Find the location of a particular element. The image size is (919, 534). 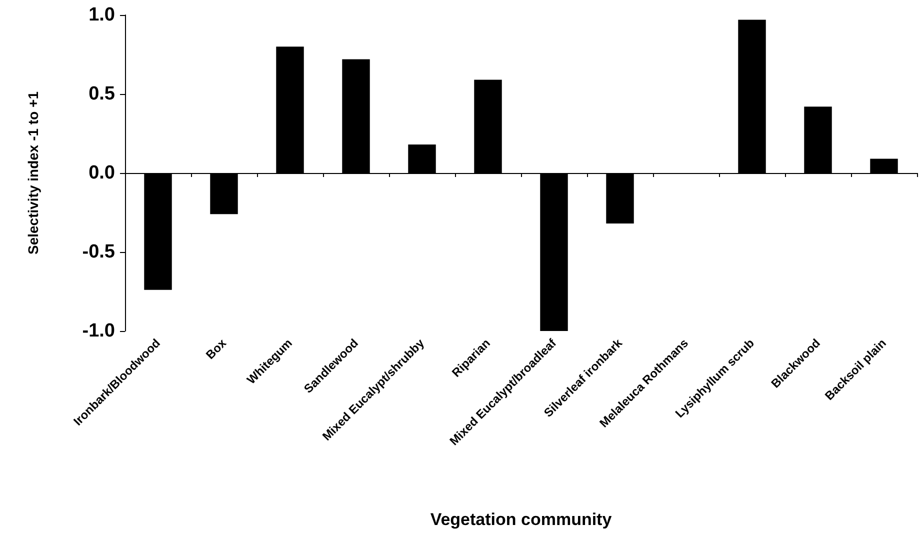

y-tick-label: 1.0 is located at coordinates (101, 15).